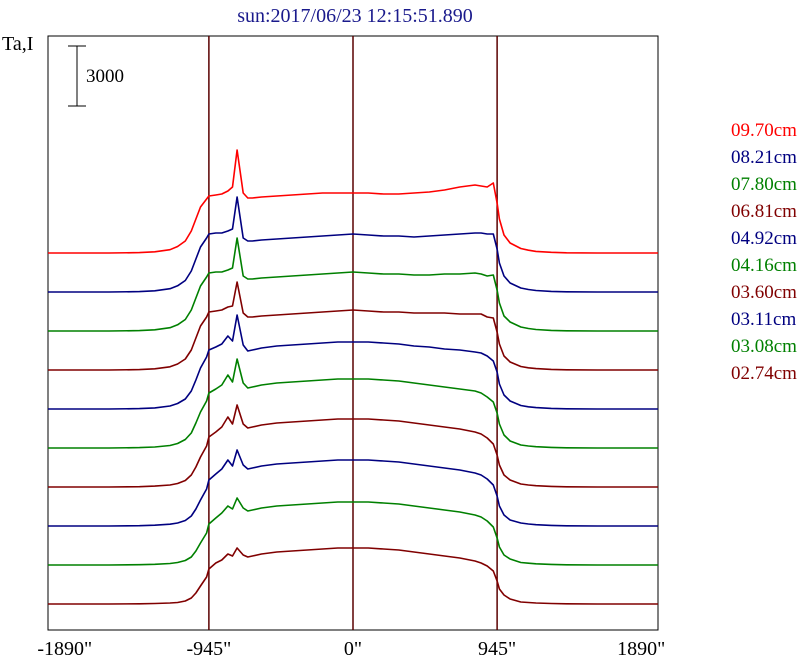  What do you see at coordinates (764, 346) in the screenshot?
I see `legend-label-03.08cm: 03.08cm` at bounding box center [764, 346].